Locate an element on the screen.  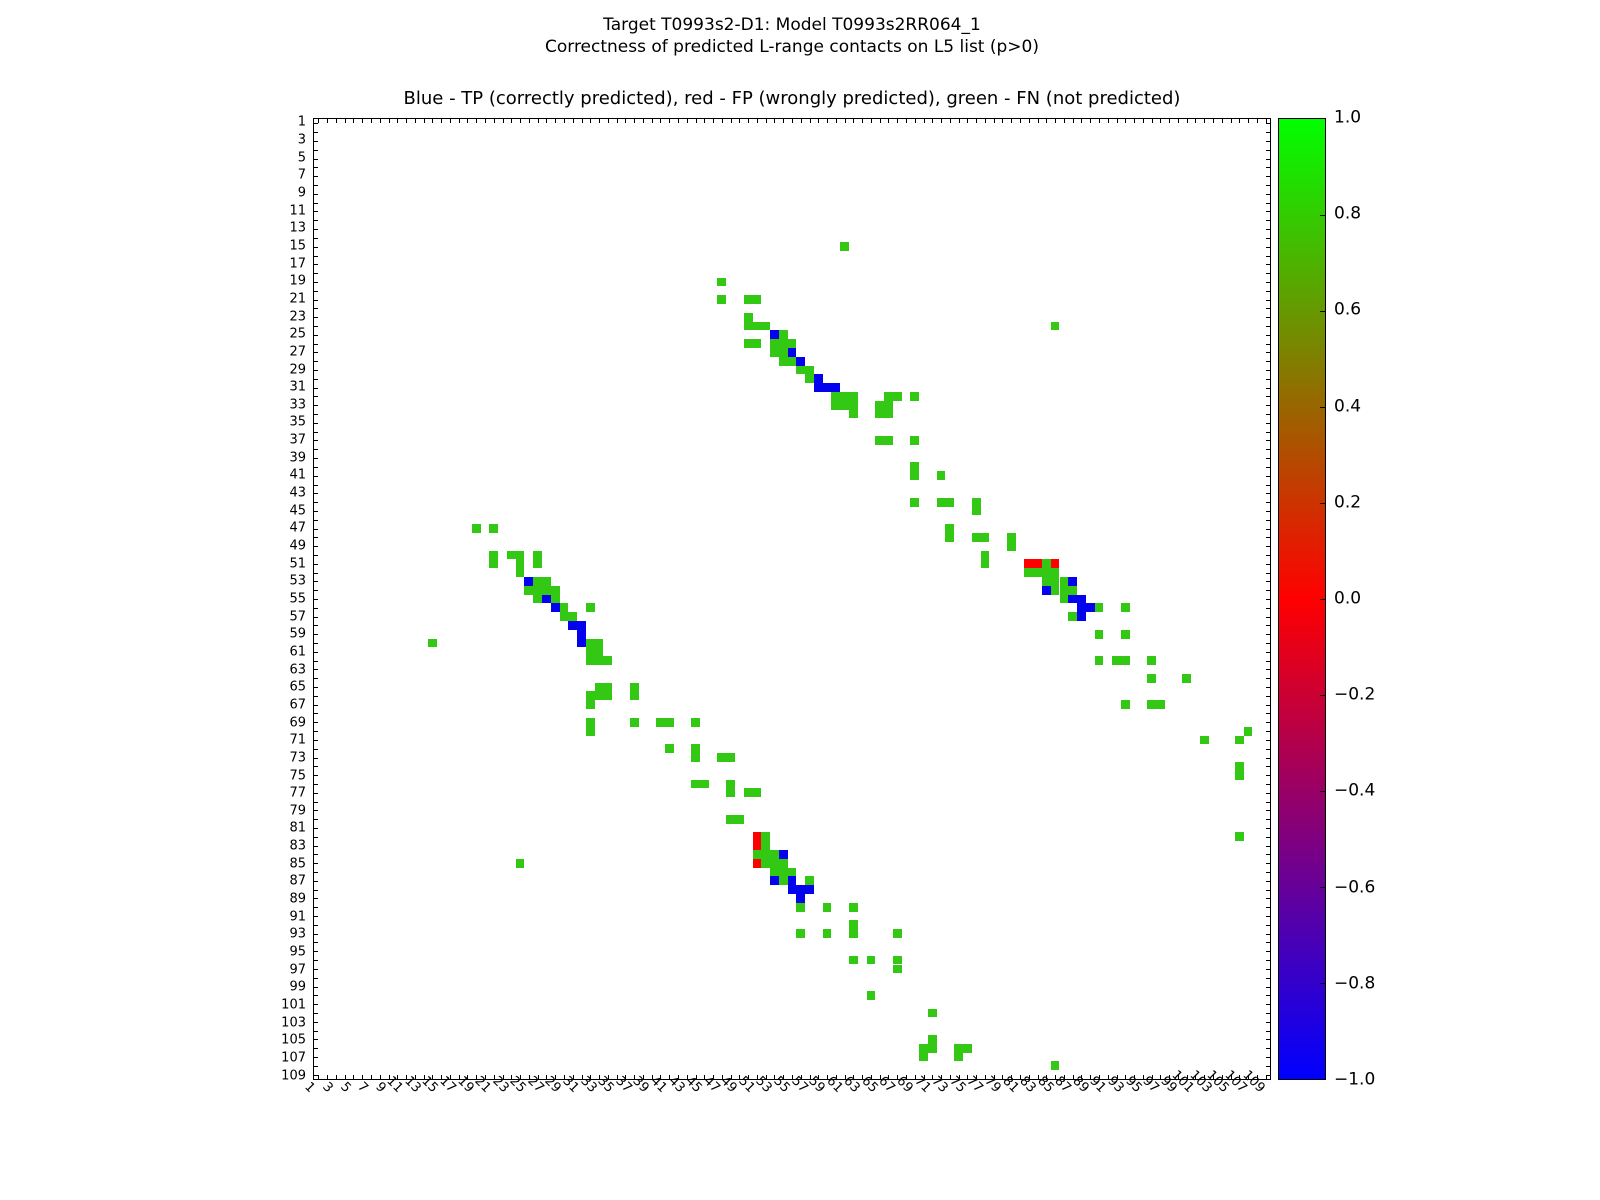
x-tick-label: 7 is located at coordinates (362, 1087).